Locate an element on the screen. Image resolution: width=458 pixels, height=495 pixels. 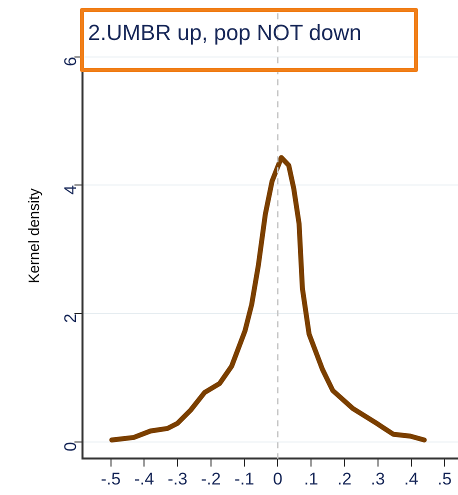
x-tick-label: -.2 is located at coordinates (211, 478).